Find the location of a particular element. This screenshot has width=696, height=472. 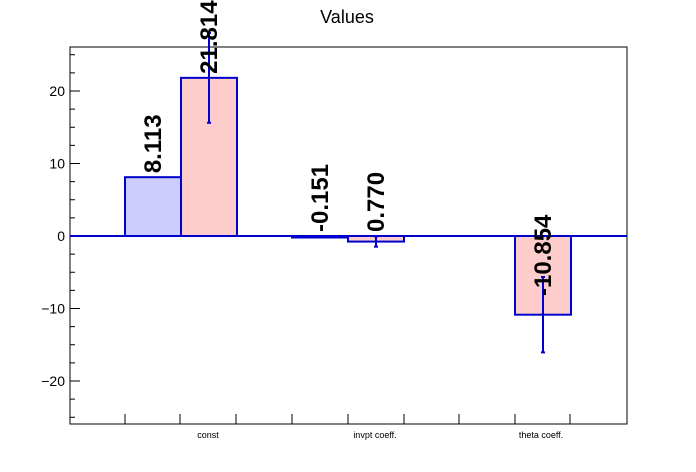

x-tick-label: theta coeff. is located at coordinates (541, 435).